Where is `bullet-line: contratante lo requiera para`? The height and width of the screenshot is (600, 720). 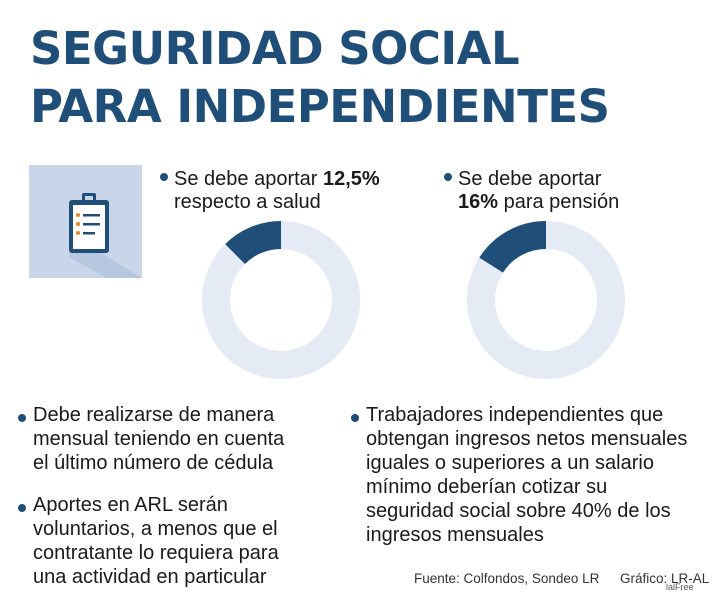 bullet-line: contratante lo requiera para is located at coordinates (156, 553).